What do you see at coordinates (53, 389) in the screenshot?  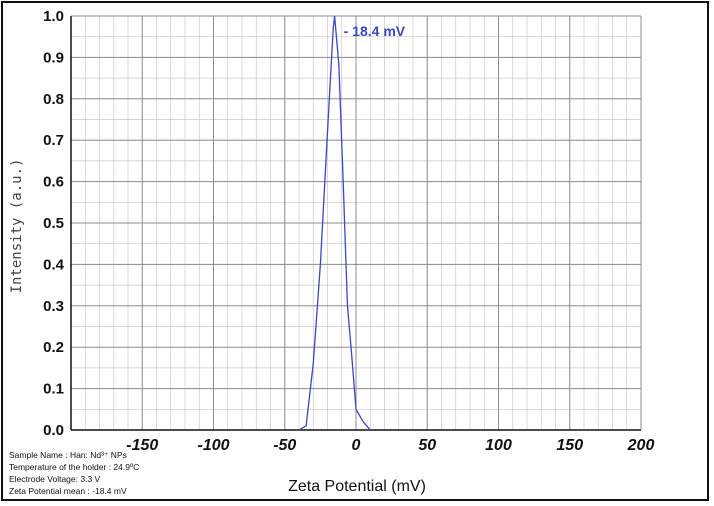 I see `y-tick-label: 0.1` at bounding box center [53, 389].